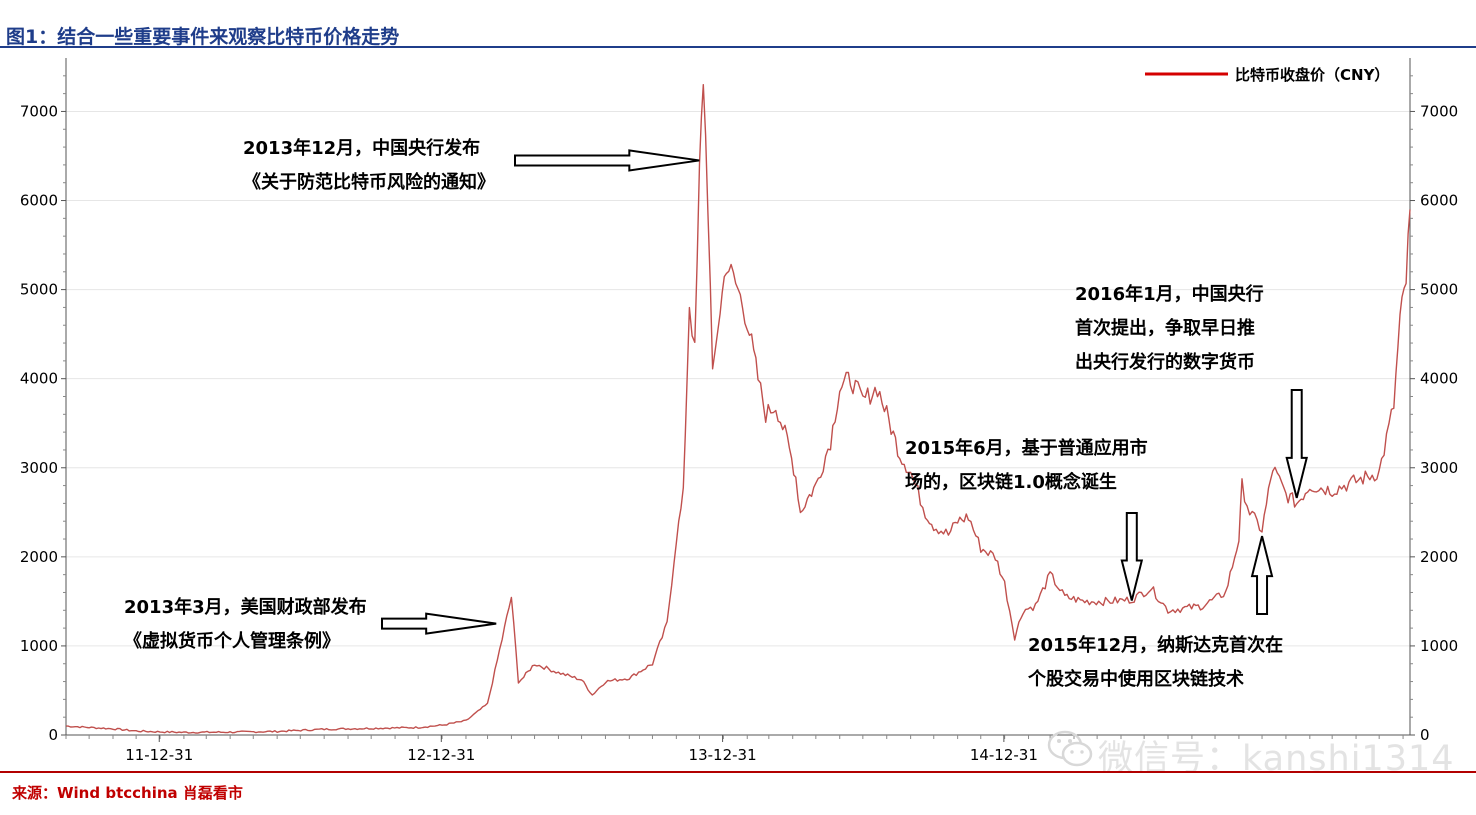 Image resolution: width=1476 pixels, height=815 pixels. I want to click on x-tick-label: 12-12-31, so click(441, 755).